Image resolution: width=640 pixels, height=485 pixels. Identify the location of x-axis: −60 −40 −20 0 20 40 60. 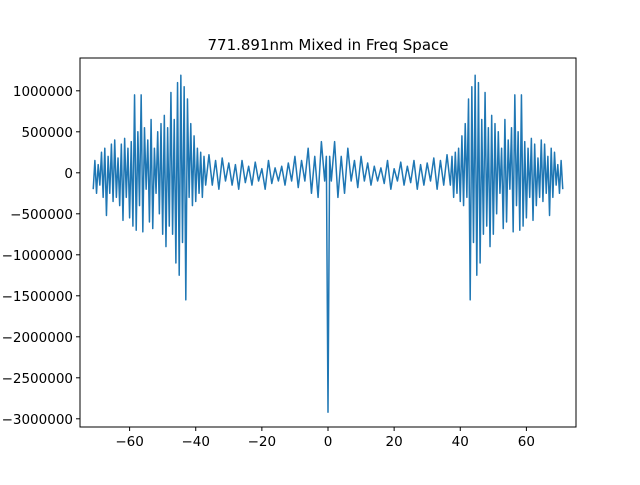
(325, 438).